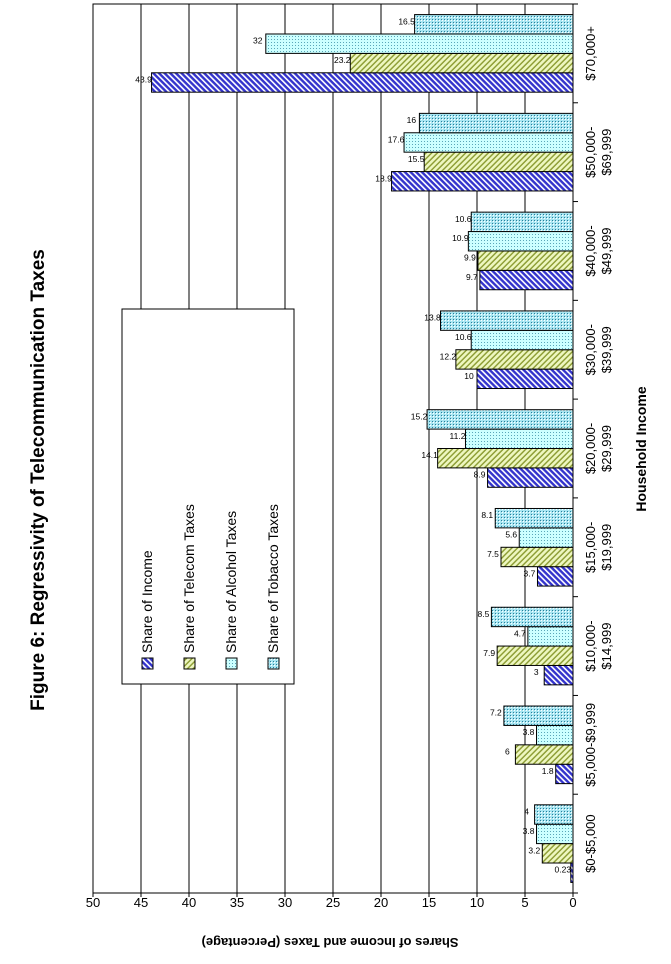 This screenshot has width=671, height=964. I want to click on category-label: $14,999, so click(606, 646).